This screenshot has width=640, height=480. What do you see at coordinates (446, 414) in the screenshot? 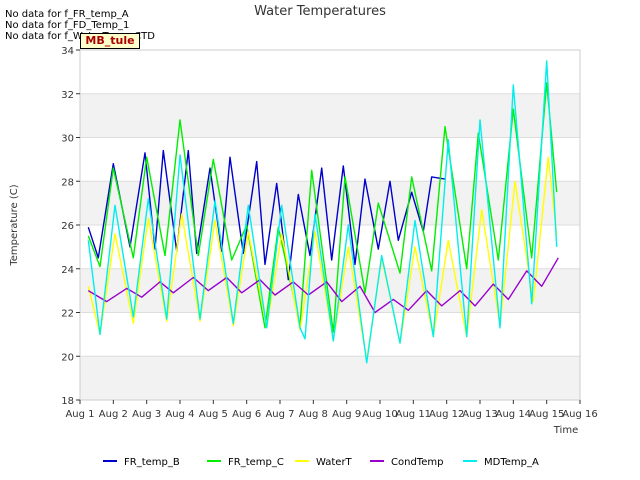
I see `x-tick-label: Aug 12` at bounding box center [446, 414].